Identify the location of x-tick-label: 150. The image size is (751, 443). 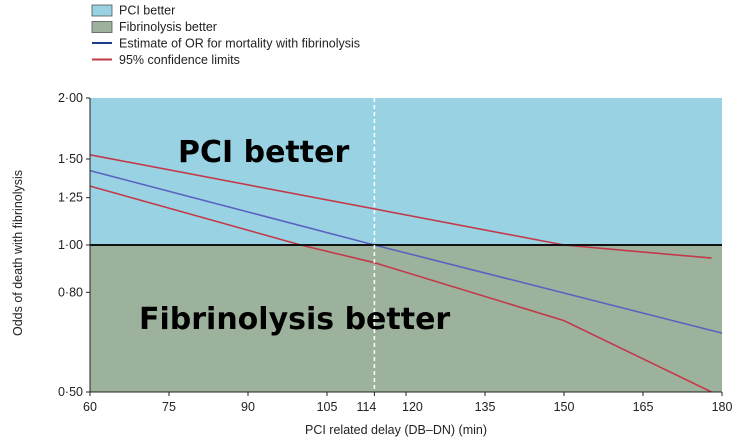
(564, 407).